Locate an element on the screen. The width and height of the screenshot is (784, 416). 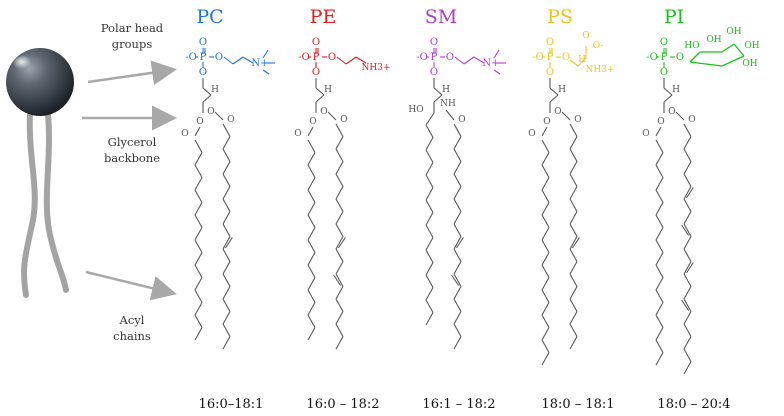
atom-label: P is located at coordinates (664, 57).